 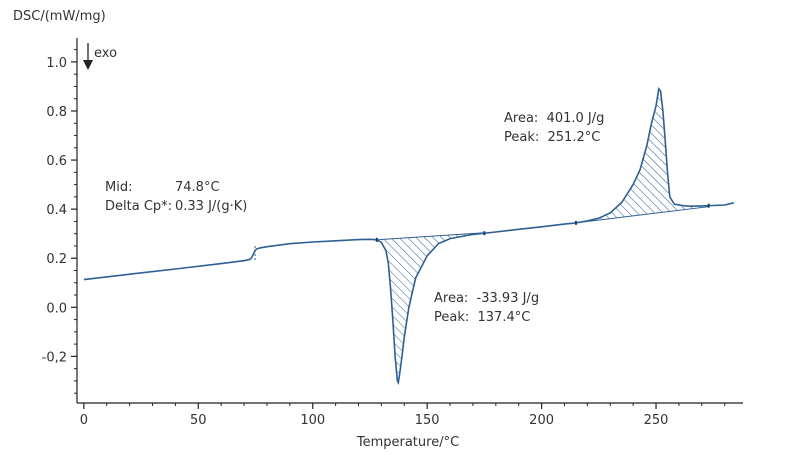 I want to click on endo-area-text: Area: -33.93 J/g, so click(x=486, y=298).